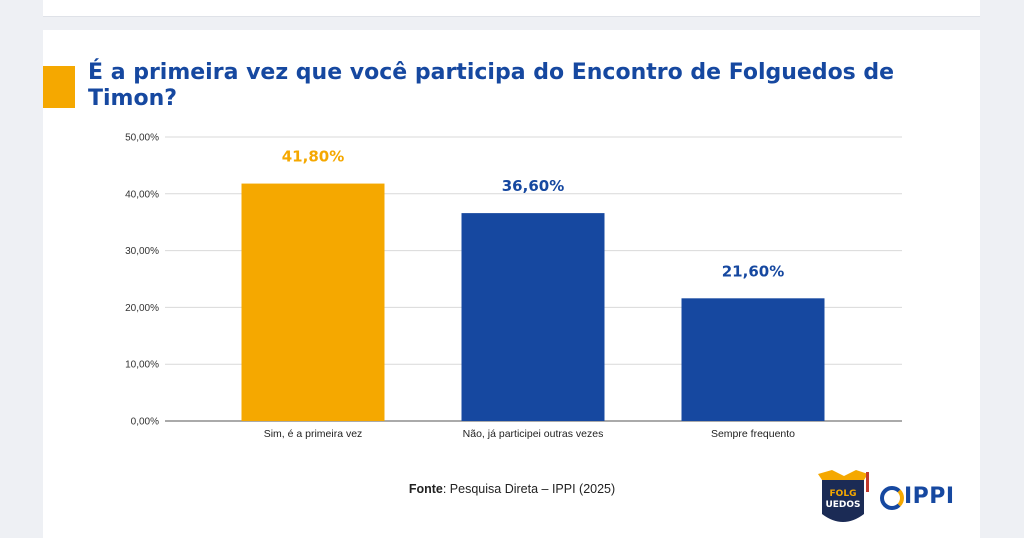  Describe the element at coordinates (529, 489) in the screenshot. I see `source-text: : Pesquisa Direta – IPPI (2025)` at that location.